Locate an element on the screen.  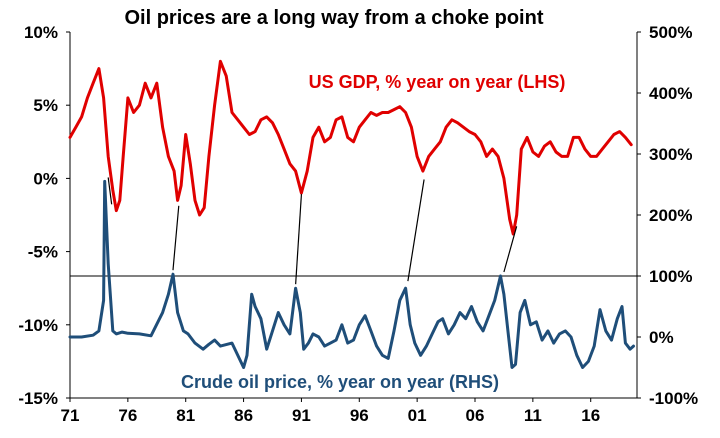
right-axis-ticks: 500% 400% 300% 200% 100% 0% -100% is located at coordinates (667, 215).